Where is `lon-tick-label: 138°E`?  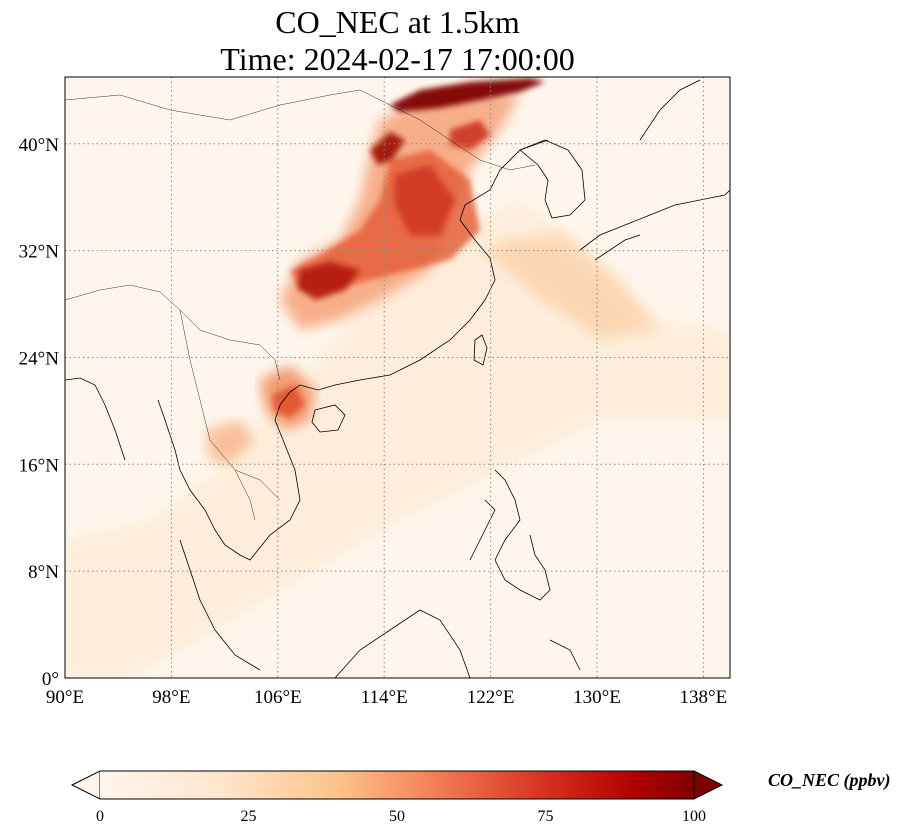 lon-tick-label: 138°E is located at coordinates (704, 697).